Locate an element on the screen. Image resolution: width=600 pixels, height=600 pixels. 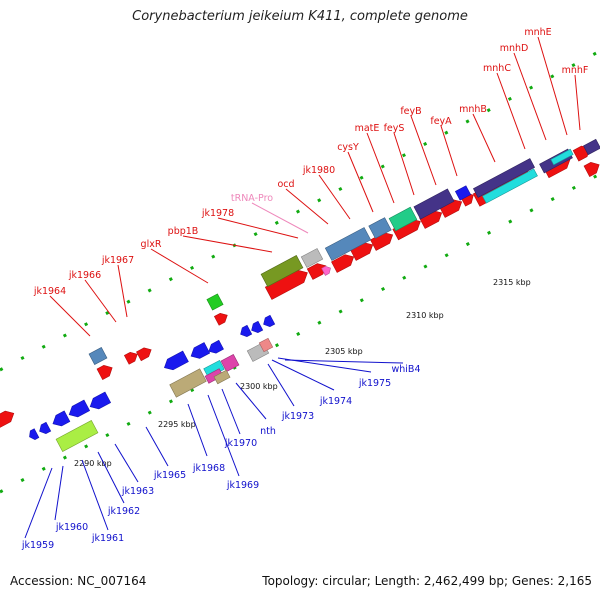
topology-value: circular is located at coordinates (344, 581).